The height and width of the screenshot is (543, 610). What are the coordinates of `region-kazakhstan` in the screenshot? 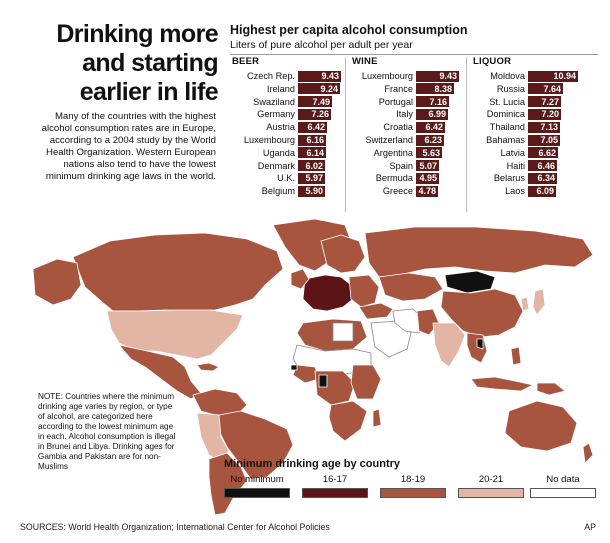 It's located at (411, 287).